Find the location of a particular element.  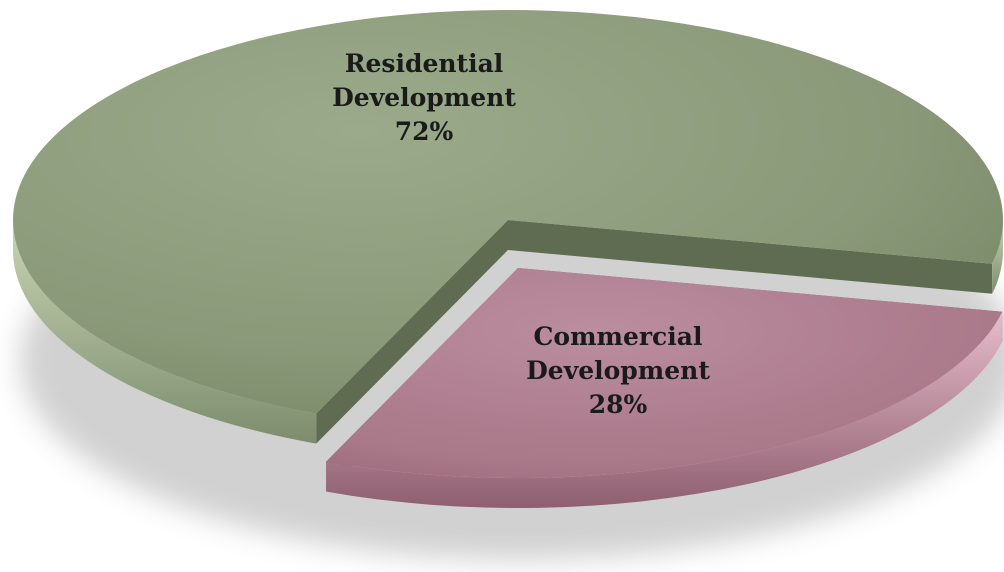

pie-slice-label: Residential Development 72% is located at coordinates (424, 97).